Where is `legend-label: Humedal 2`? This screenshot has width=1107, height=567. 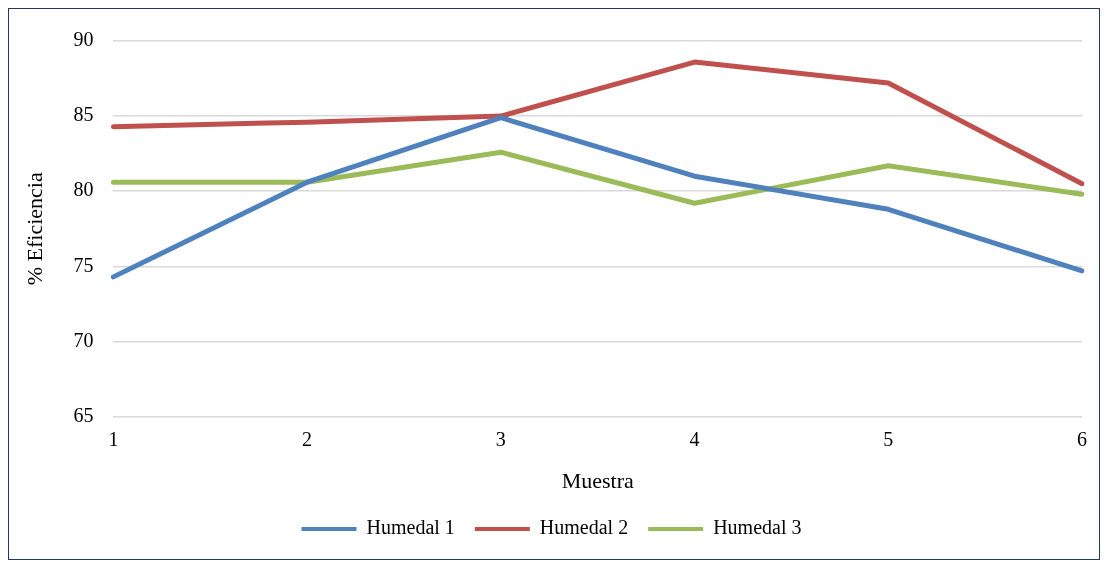 legend-label: Humedal 2 is located at coordinates (584, 527).